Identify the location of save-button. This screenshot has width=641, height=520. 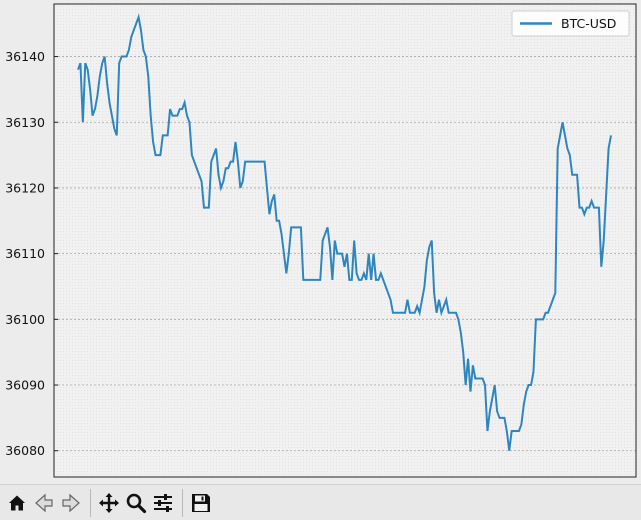
(201, 503).